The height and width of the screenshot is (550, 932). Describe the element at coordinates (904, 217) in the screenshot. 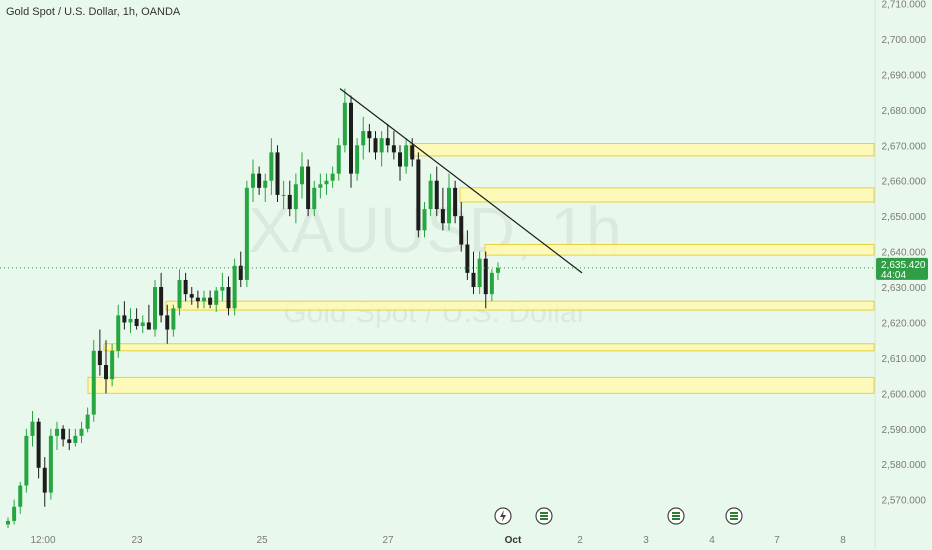

I see `price-tick-label: 2,650.000` at that location.